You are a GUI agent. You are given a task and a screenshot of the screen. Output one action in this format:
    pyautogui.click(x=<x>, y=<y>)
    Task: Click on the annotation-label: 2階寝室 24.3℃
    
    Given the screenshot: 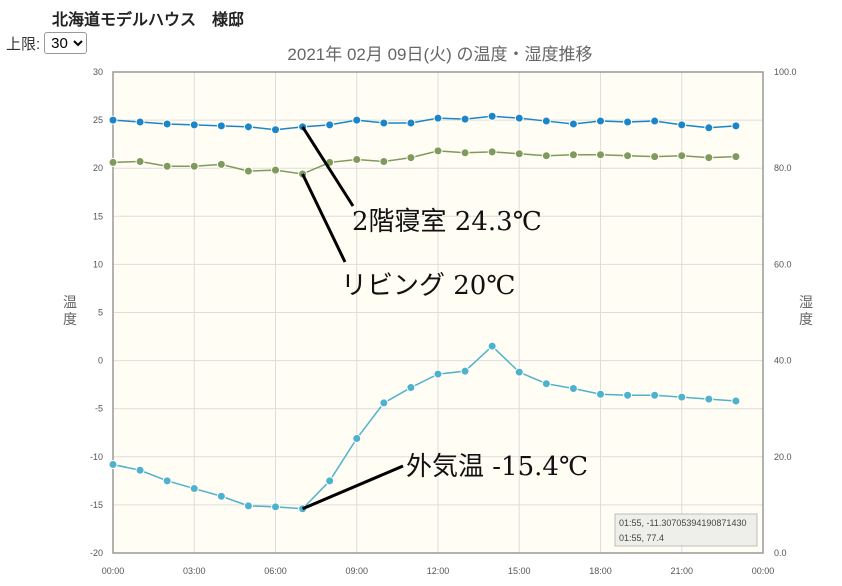 What is the action you would take?
    pyautogui.click(x=447, y=222)
    